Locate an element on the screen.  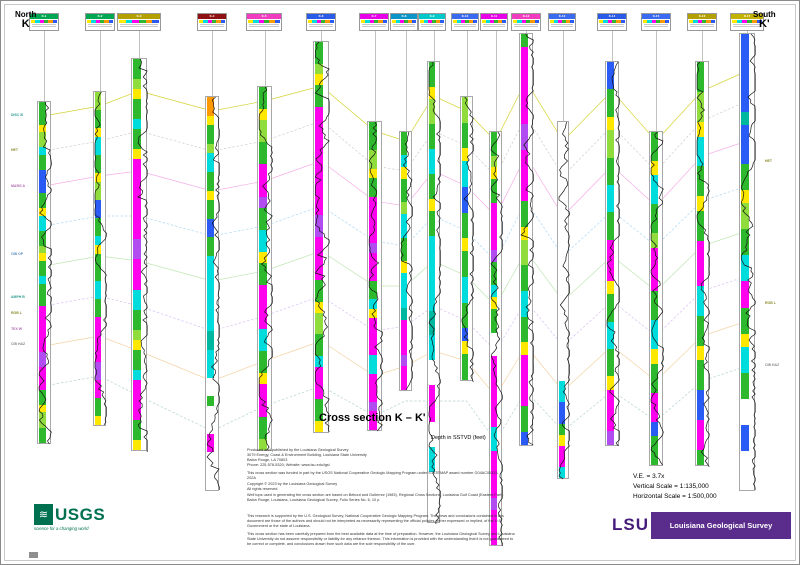
publisher-line: Baton Rouge, LA 70803 is located at coordinates (267, 459).